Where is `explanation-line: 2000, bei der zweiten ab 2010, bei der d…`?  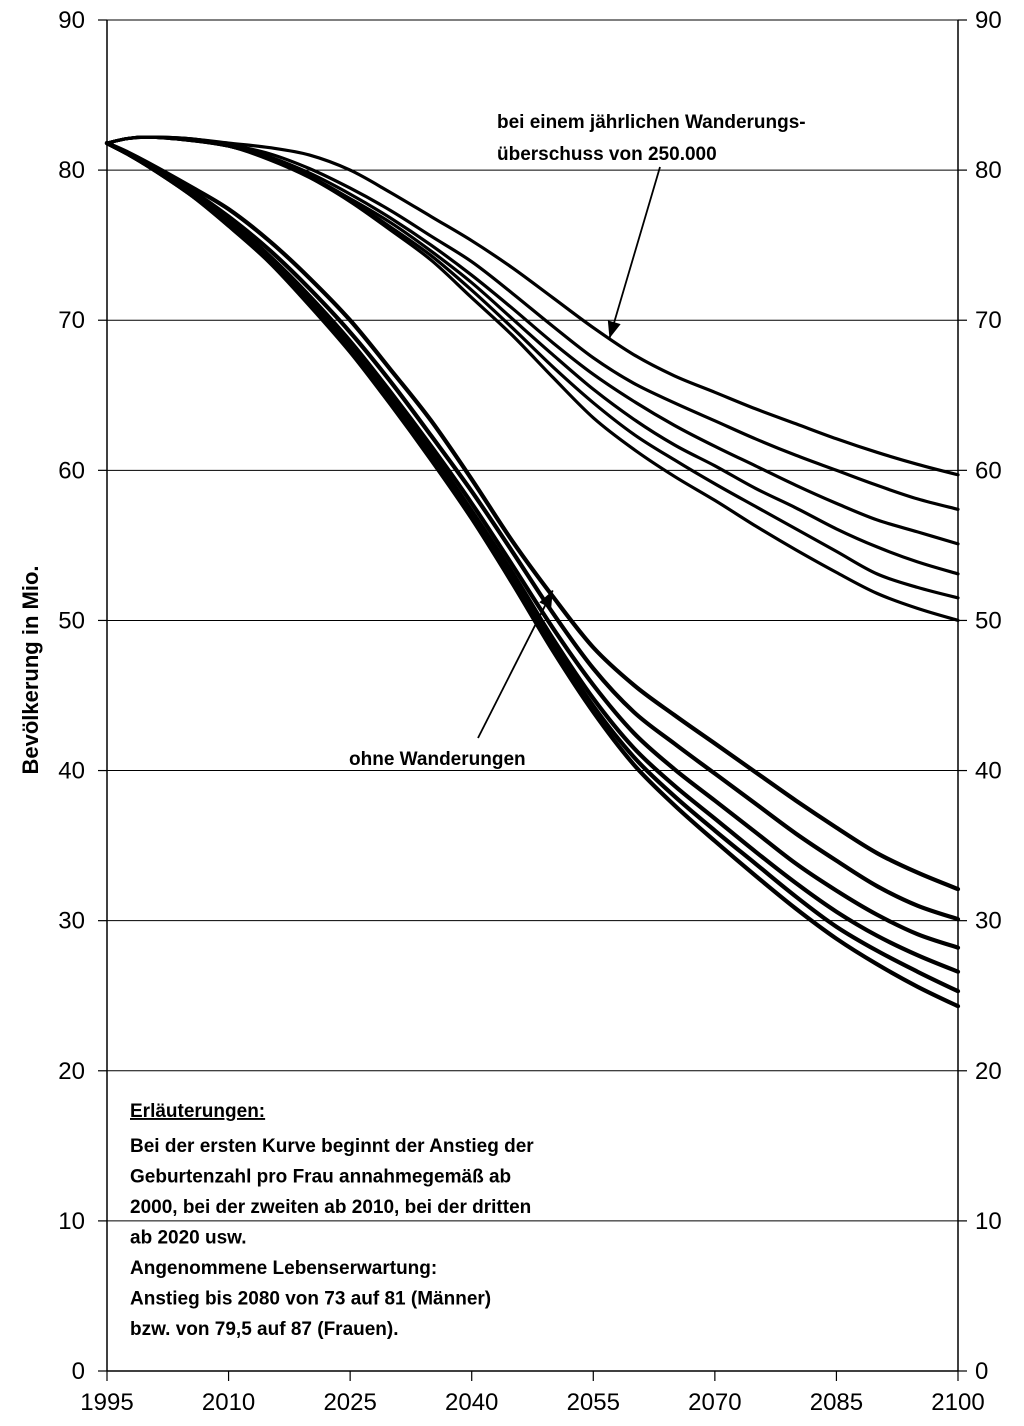 explanation-line: 2000, bei der zweiten ab 2010, bei der d… is located at coordinates (330, 1207).